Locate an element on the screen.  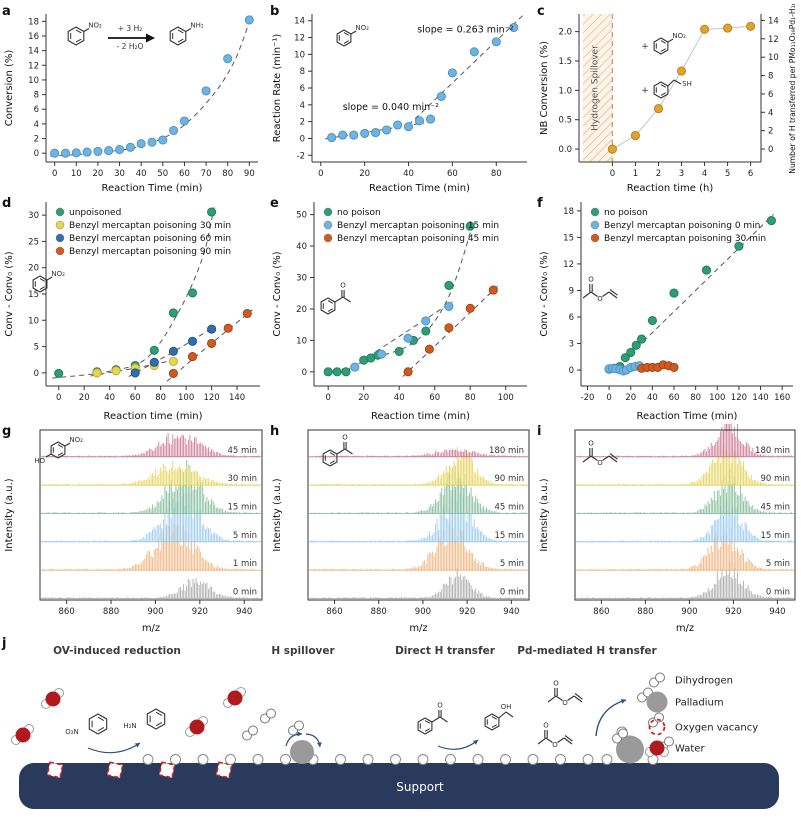
svg-text: 15 min is located at coordinates (509, 536).